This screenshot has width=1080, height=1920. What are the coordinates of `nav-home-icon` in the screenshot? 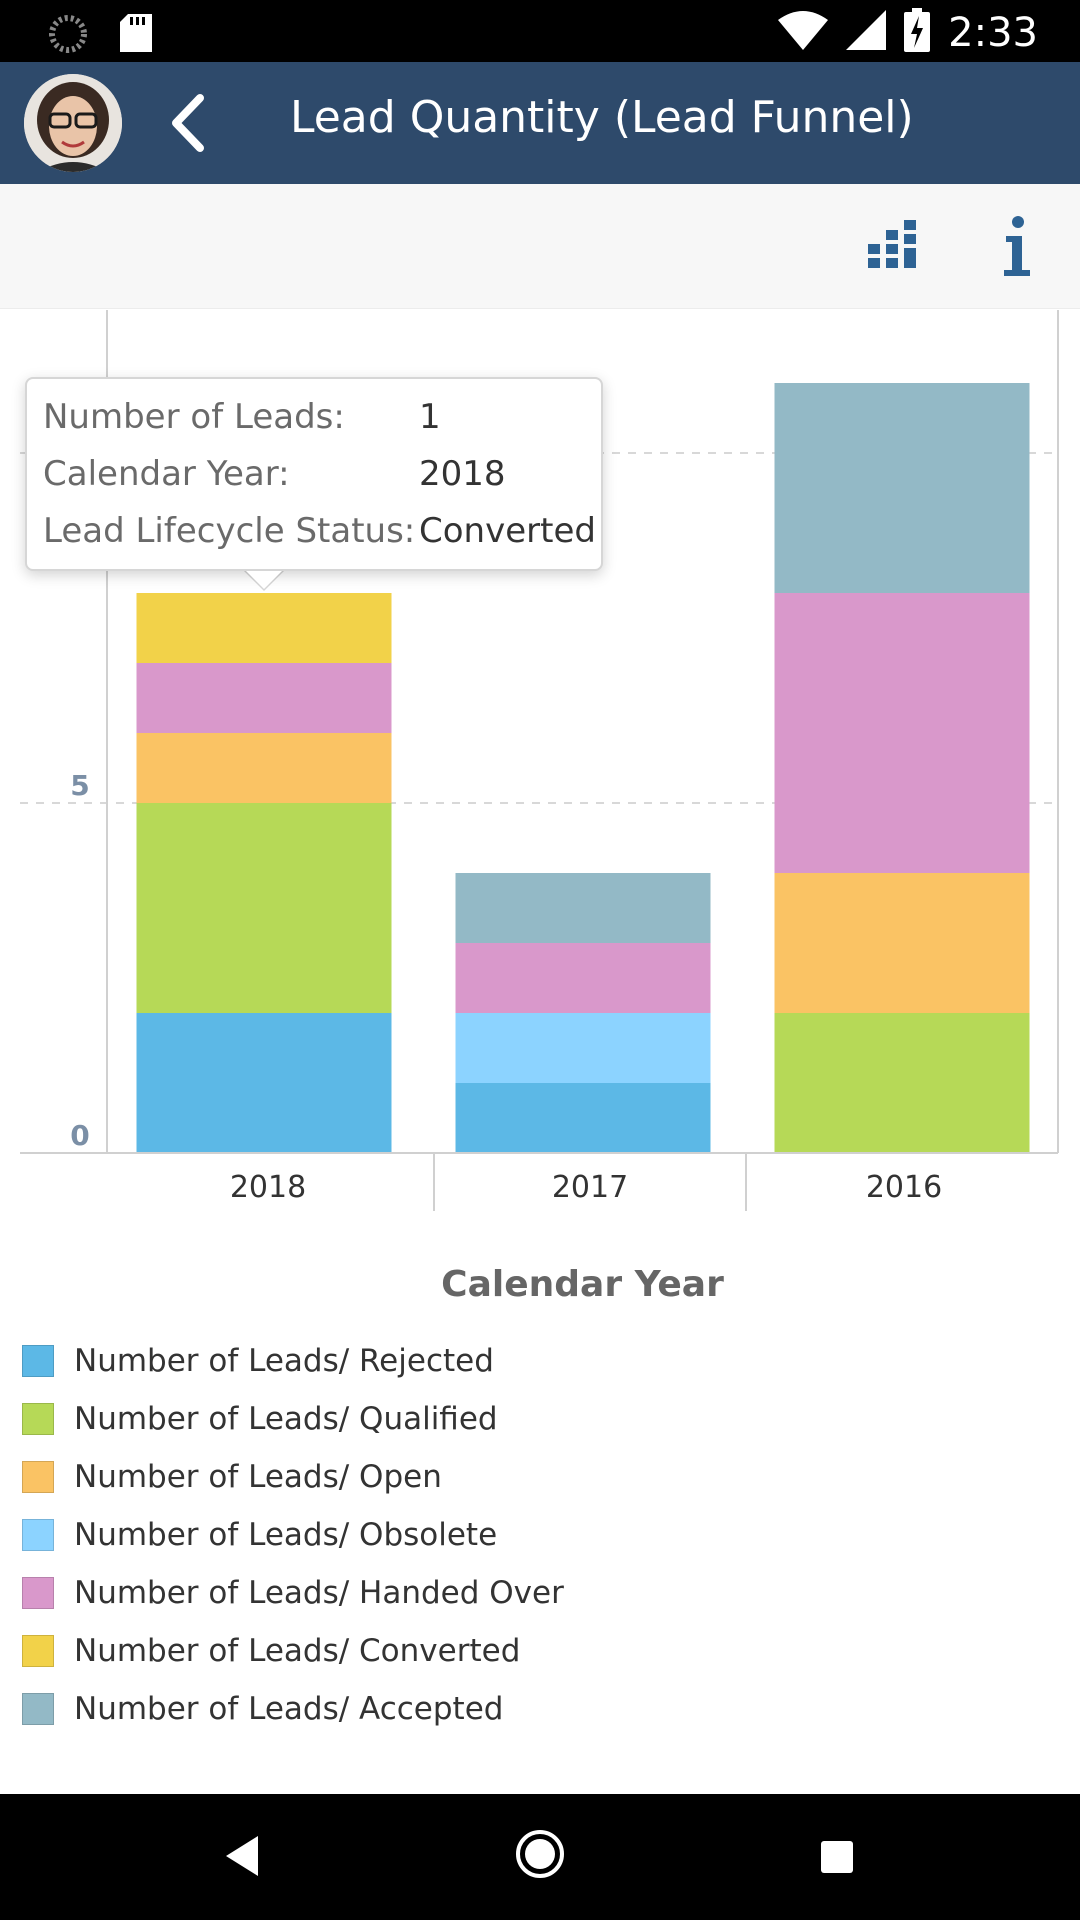 It's located at (540, 1856).